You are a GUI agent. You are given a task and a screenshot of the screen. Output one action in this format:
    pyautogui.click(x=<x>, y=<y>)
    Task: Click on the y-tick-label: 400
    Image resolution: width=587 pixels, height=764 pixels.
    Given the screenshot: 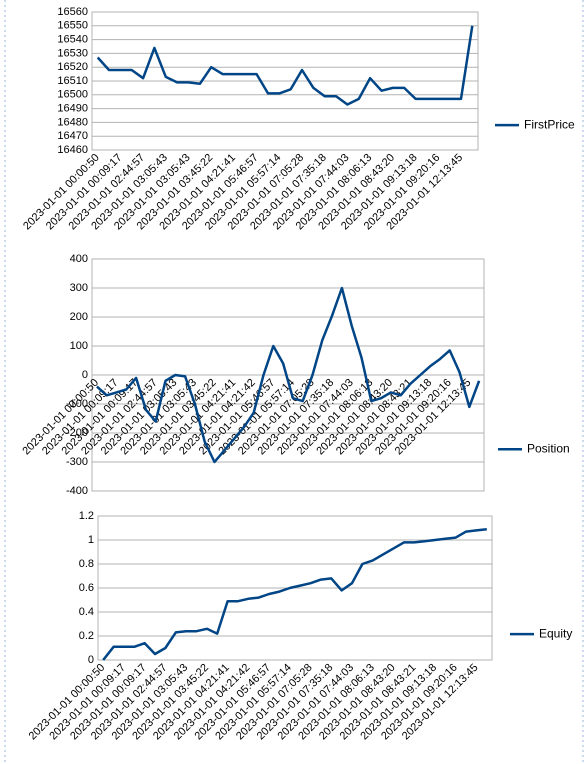 What is the action you would take?
    pyautogui.click(x=79, y=259)
    